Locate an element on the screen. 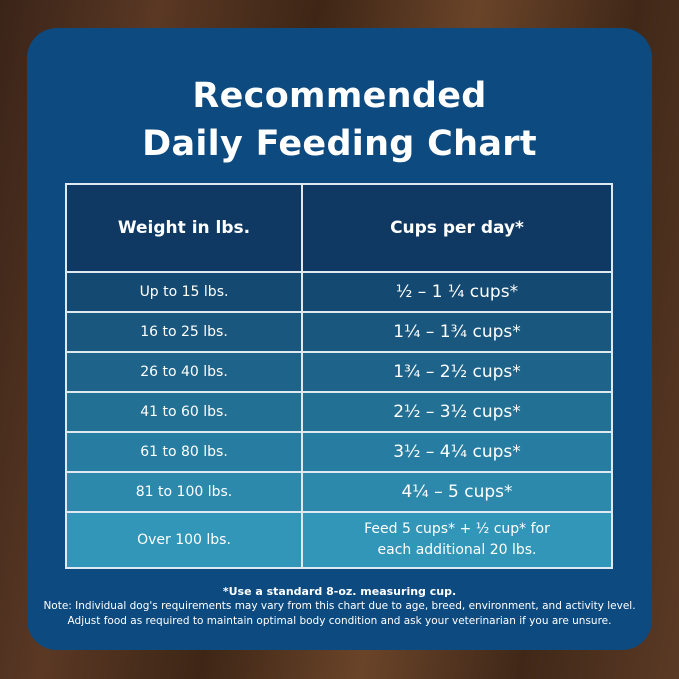  table-header-row: Weight in lbs. Cups per day* is located at coordinates (339, 228).